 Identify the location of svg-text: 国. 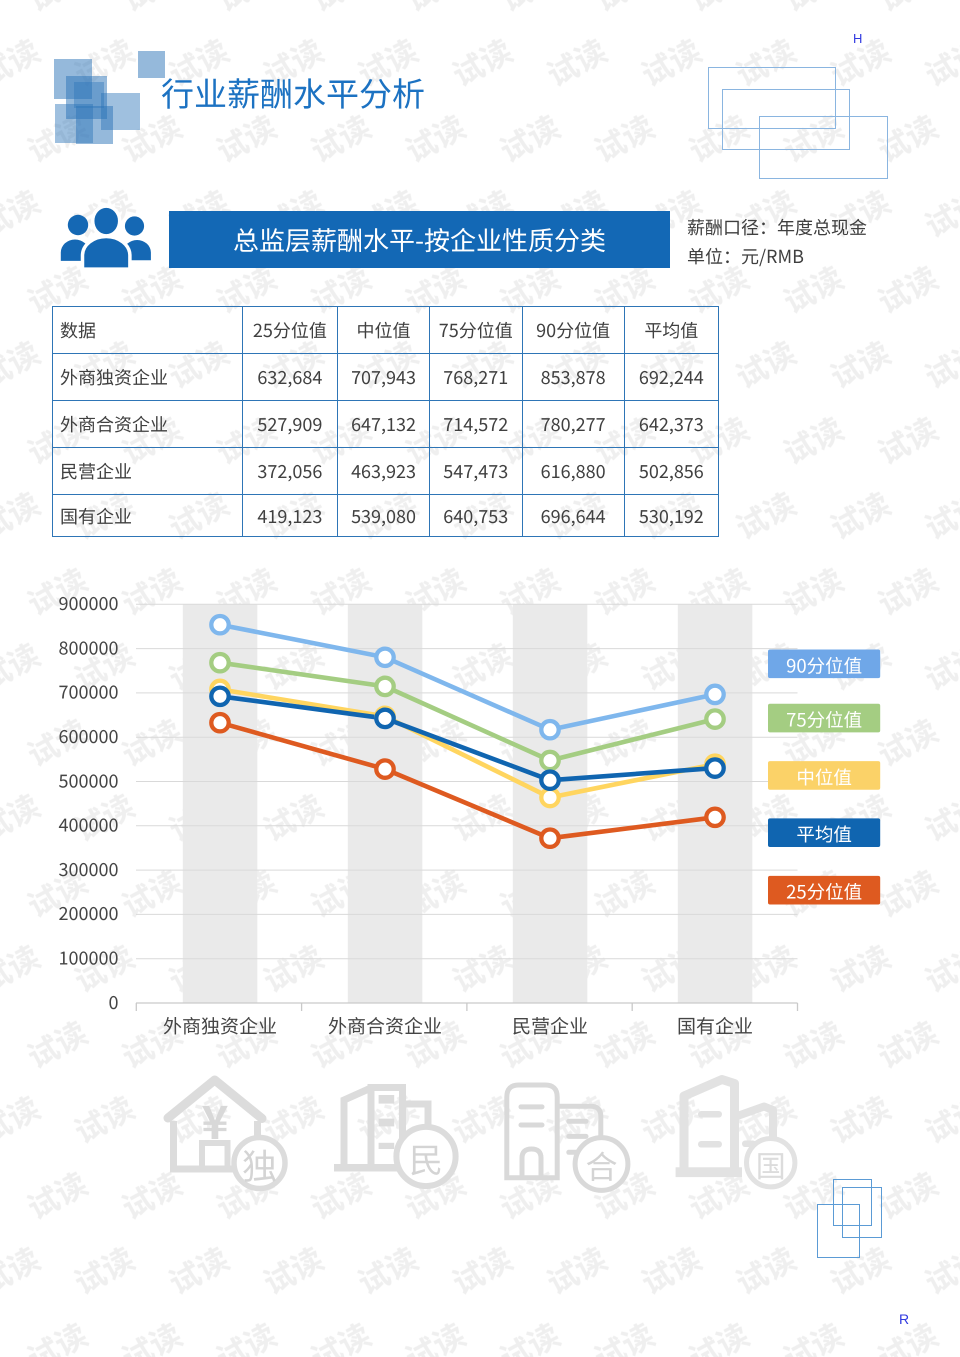
(771, 1164).